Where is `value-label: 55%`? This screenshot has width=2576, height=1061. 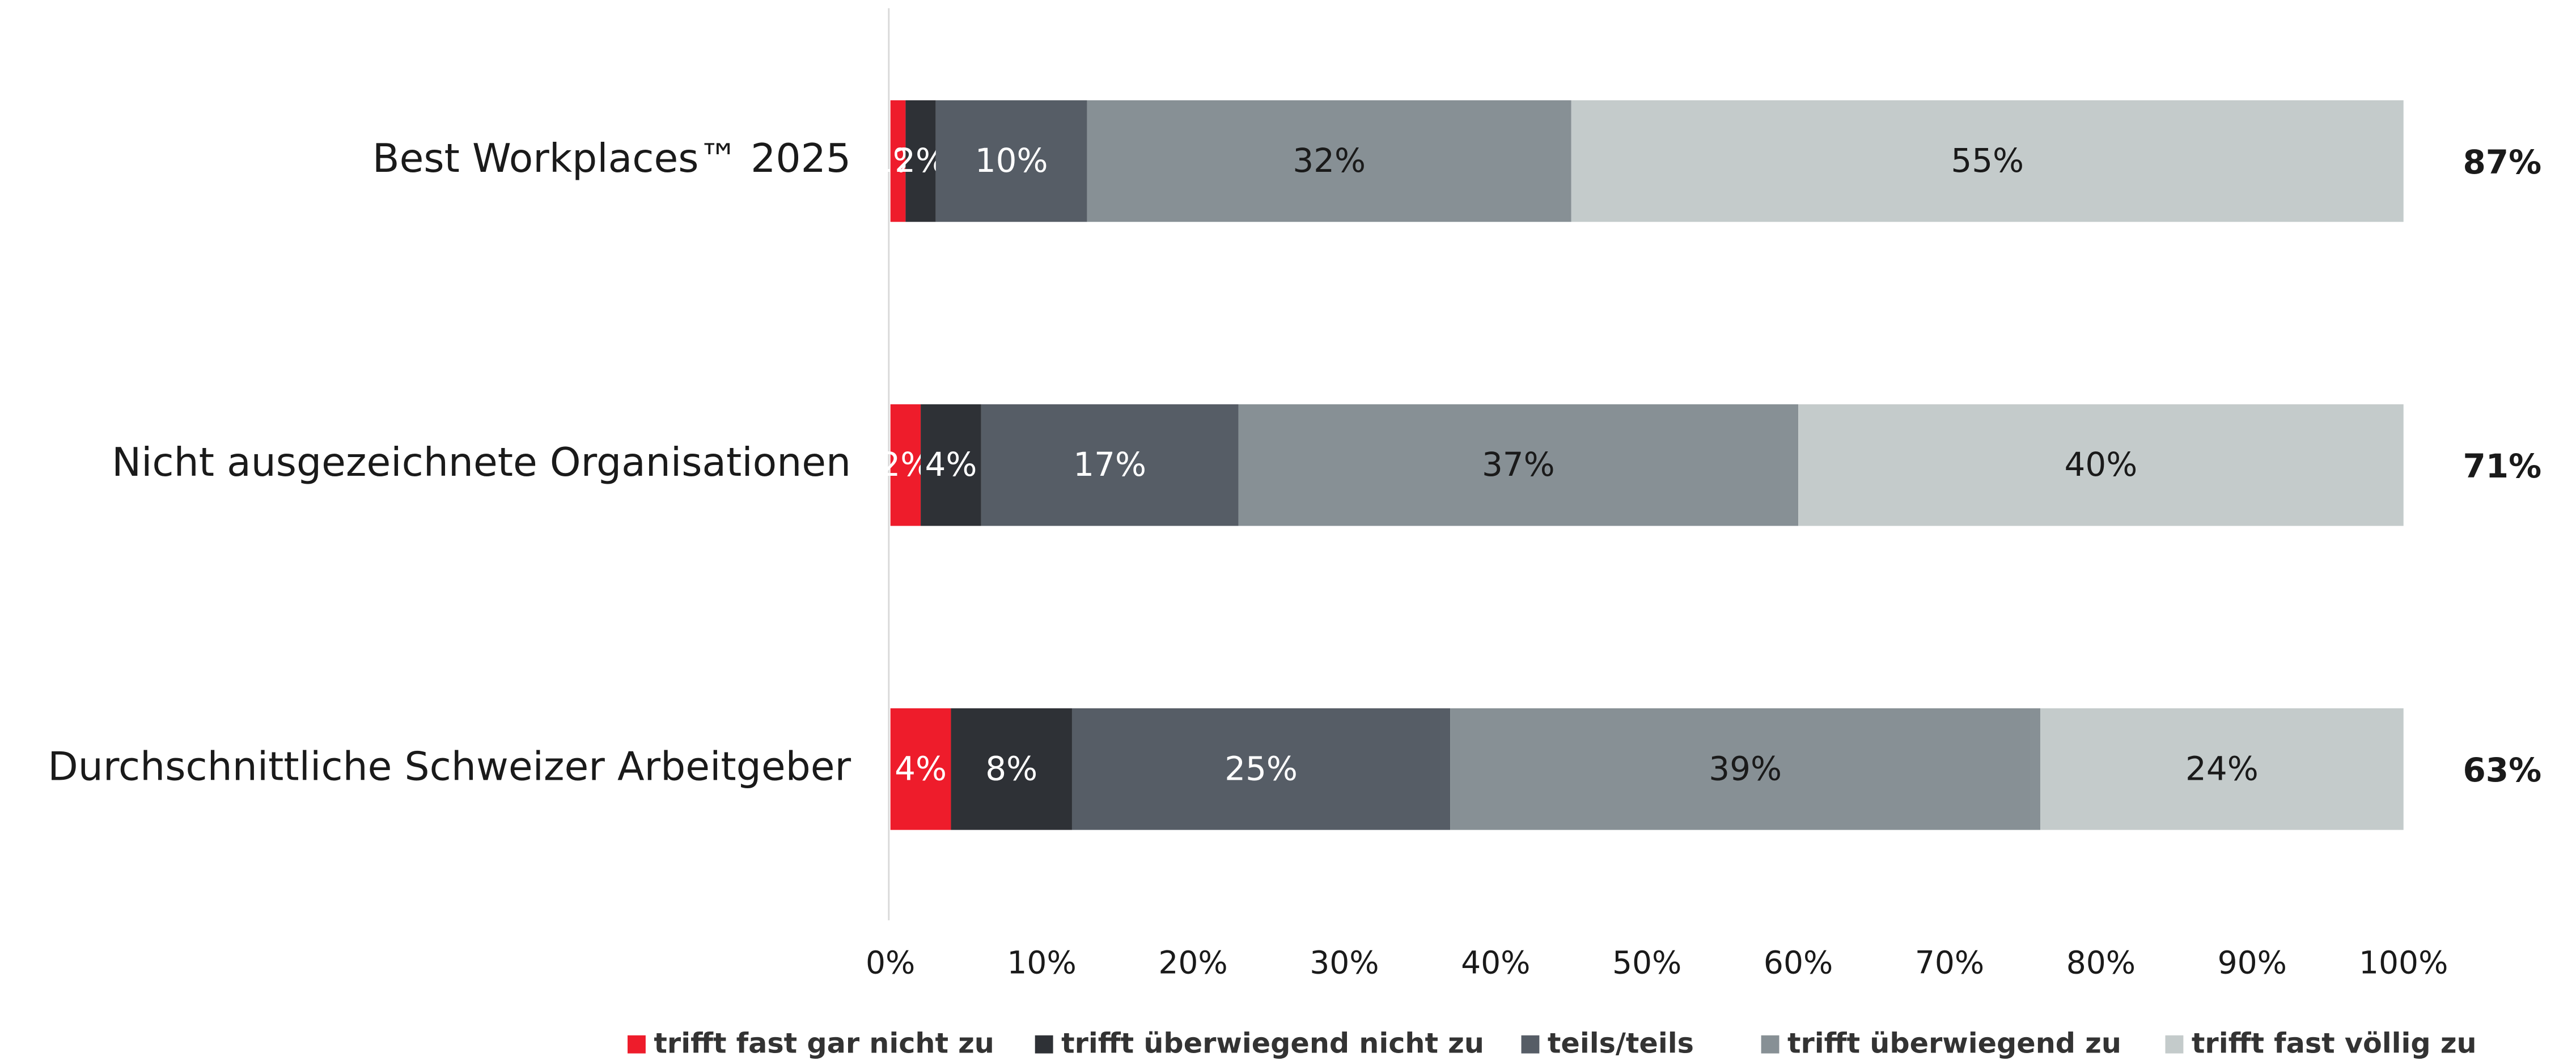
value-label: 55% is located at coordinates (1988, 160).